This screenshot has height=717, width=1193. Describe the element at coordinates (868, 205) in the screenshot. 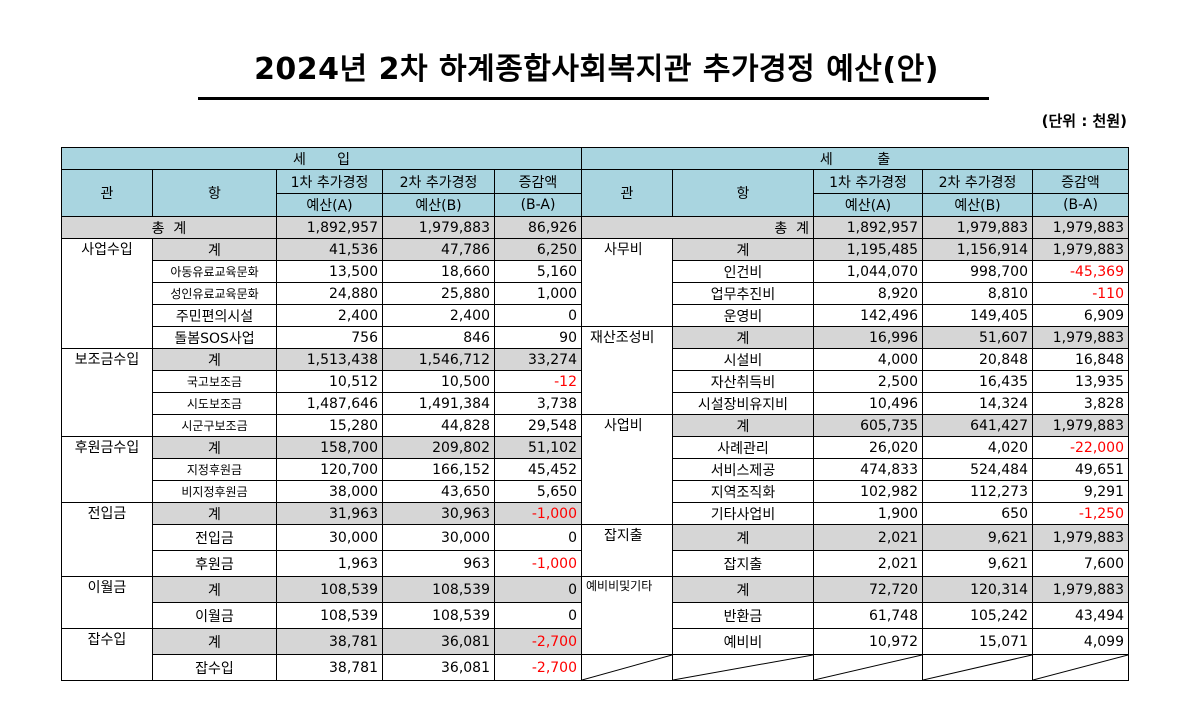

I see `expense-col-a-sub: 예산(A)` at that location.